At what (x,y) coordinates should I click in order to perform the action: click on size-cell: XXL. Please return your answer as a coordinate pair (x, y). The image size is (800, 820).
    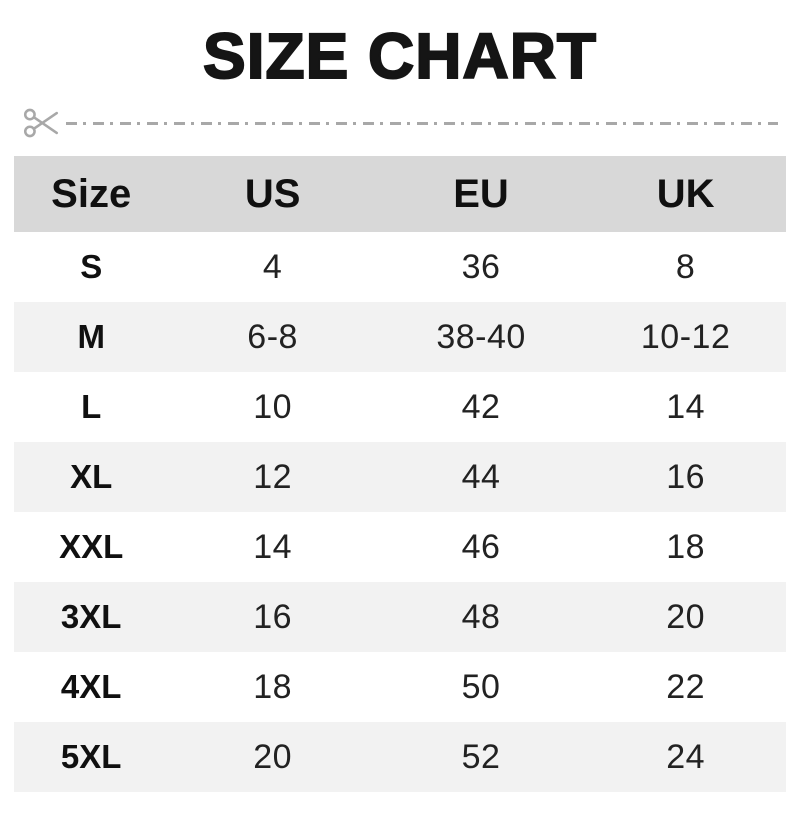
    Looking at the image, I should click on (91, 546).